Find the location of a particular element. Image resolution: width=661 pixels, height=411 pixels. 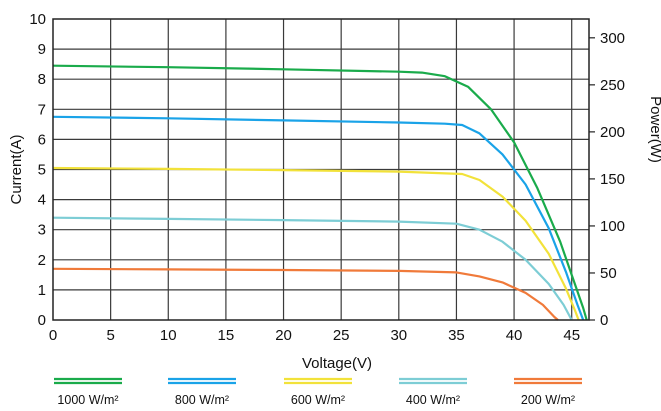

x-tick-label: 0 is located at coordinates (53, 335).